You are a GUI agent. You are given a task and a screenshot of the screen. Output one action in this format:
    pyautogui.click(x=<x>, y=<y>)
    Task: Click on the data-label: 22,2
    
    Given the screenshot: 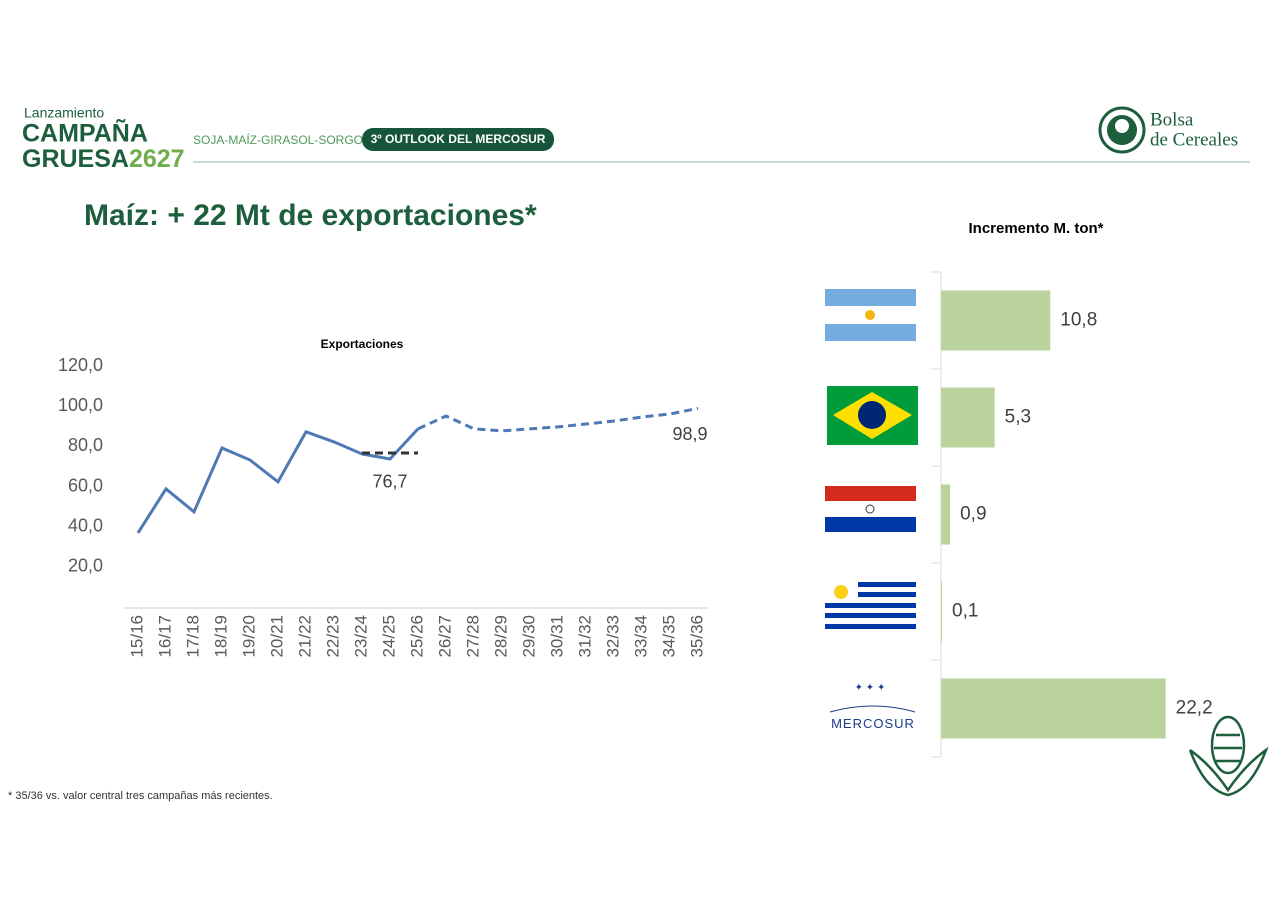 What is the action you would take?
    pyautogui.click(x=1194, y=708)
    